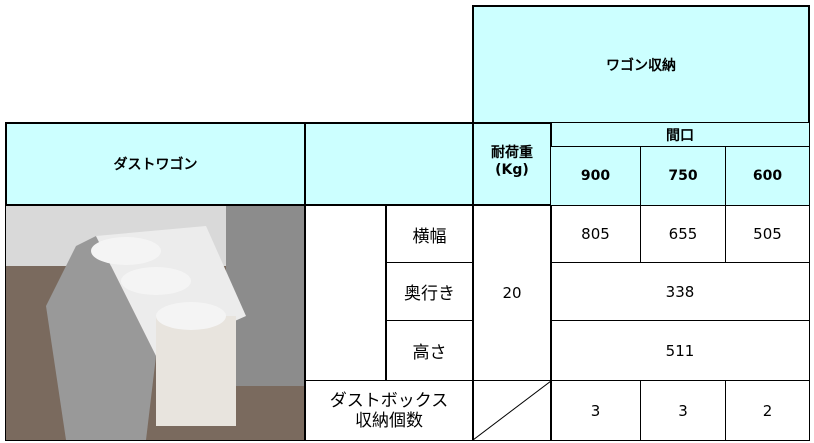 This screenshot has height=443, width=814. I want to click on load-value-text: 20, so click(512, 293).